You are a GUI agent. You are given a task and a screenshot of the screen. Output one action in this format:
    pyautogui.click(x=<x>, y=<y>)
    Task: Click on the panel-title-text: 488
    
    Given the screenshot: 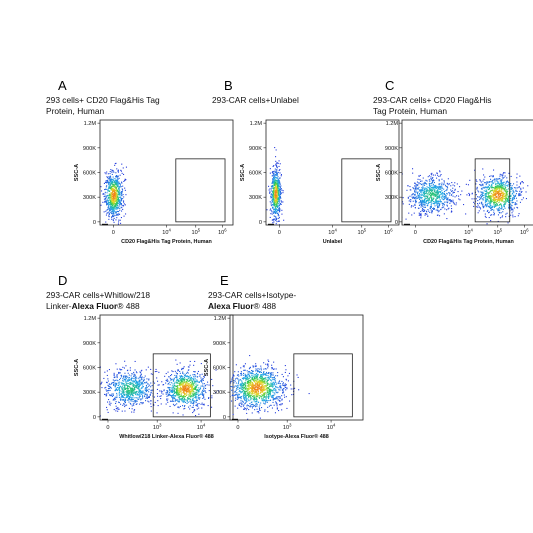 What is the action you would take?
    pyautogui.click(x=268, y=306)
    